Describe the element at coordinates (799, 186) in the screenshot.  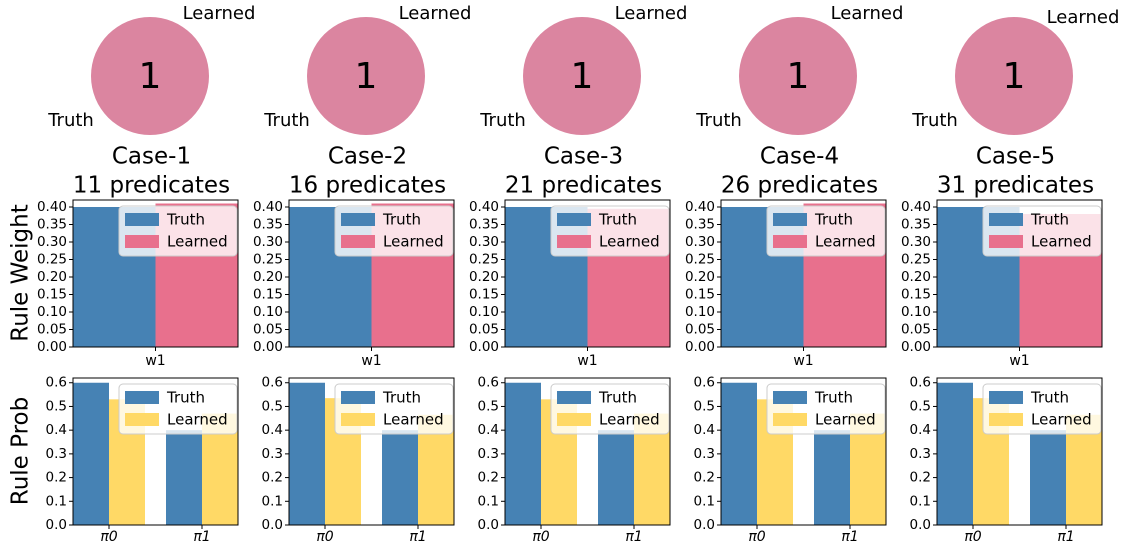
I see `predicates-title-4: 26 predicates` at that location.